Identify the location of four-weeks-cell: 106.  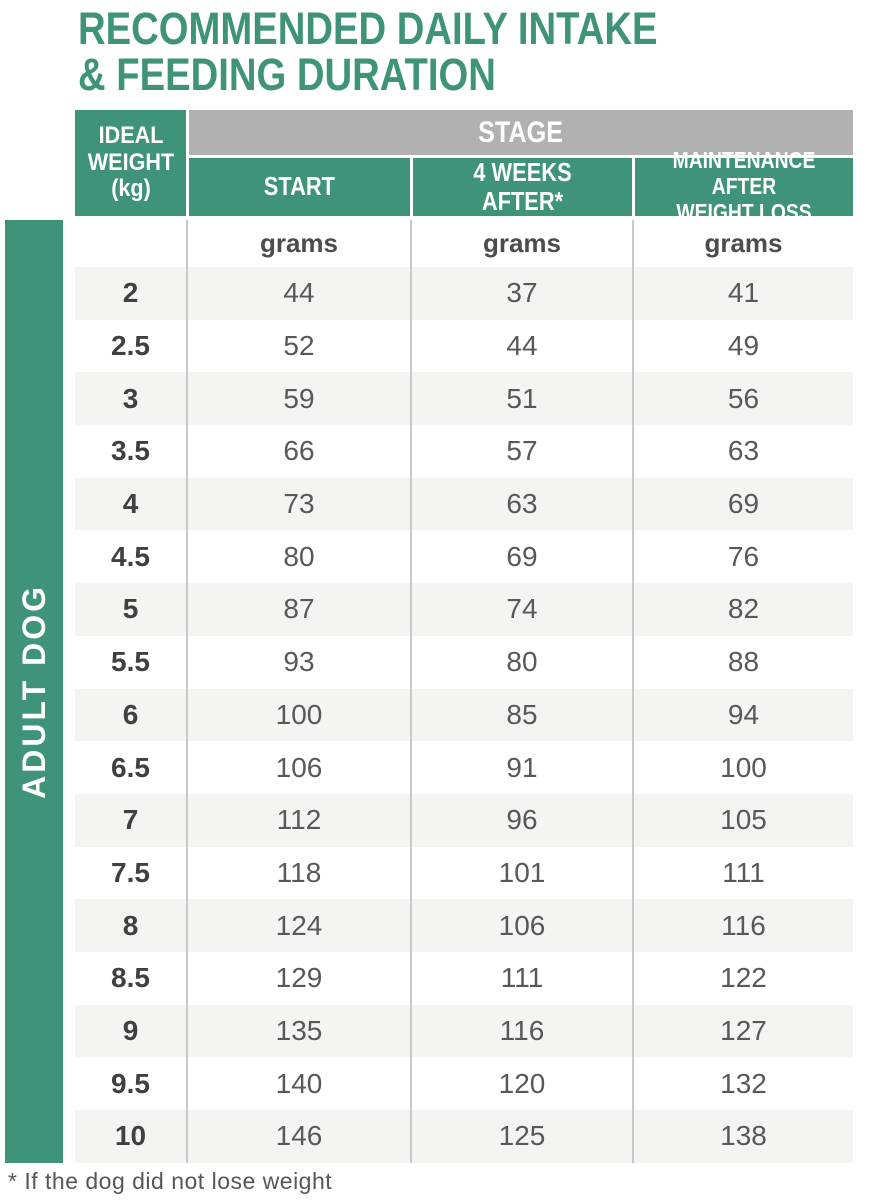
(521, 925).